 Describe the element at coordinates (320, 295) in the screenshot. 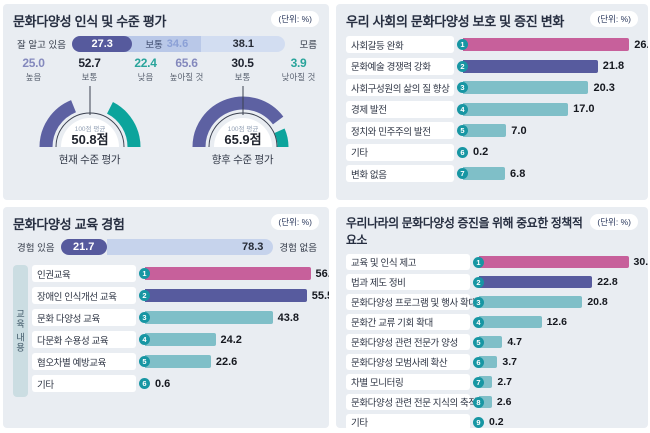

I see `row-value: 55.5` at that location.